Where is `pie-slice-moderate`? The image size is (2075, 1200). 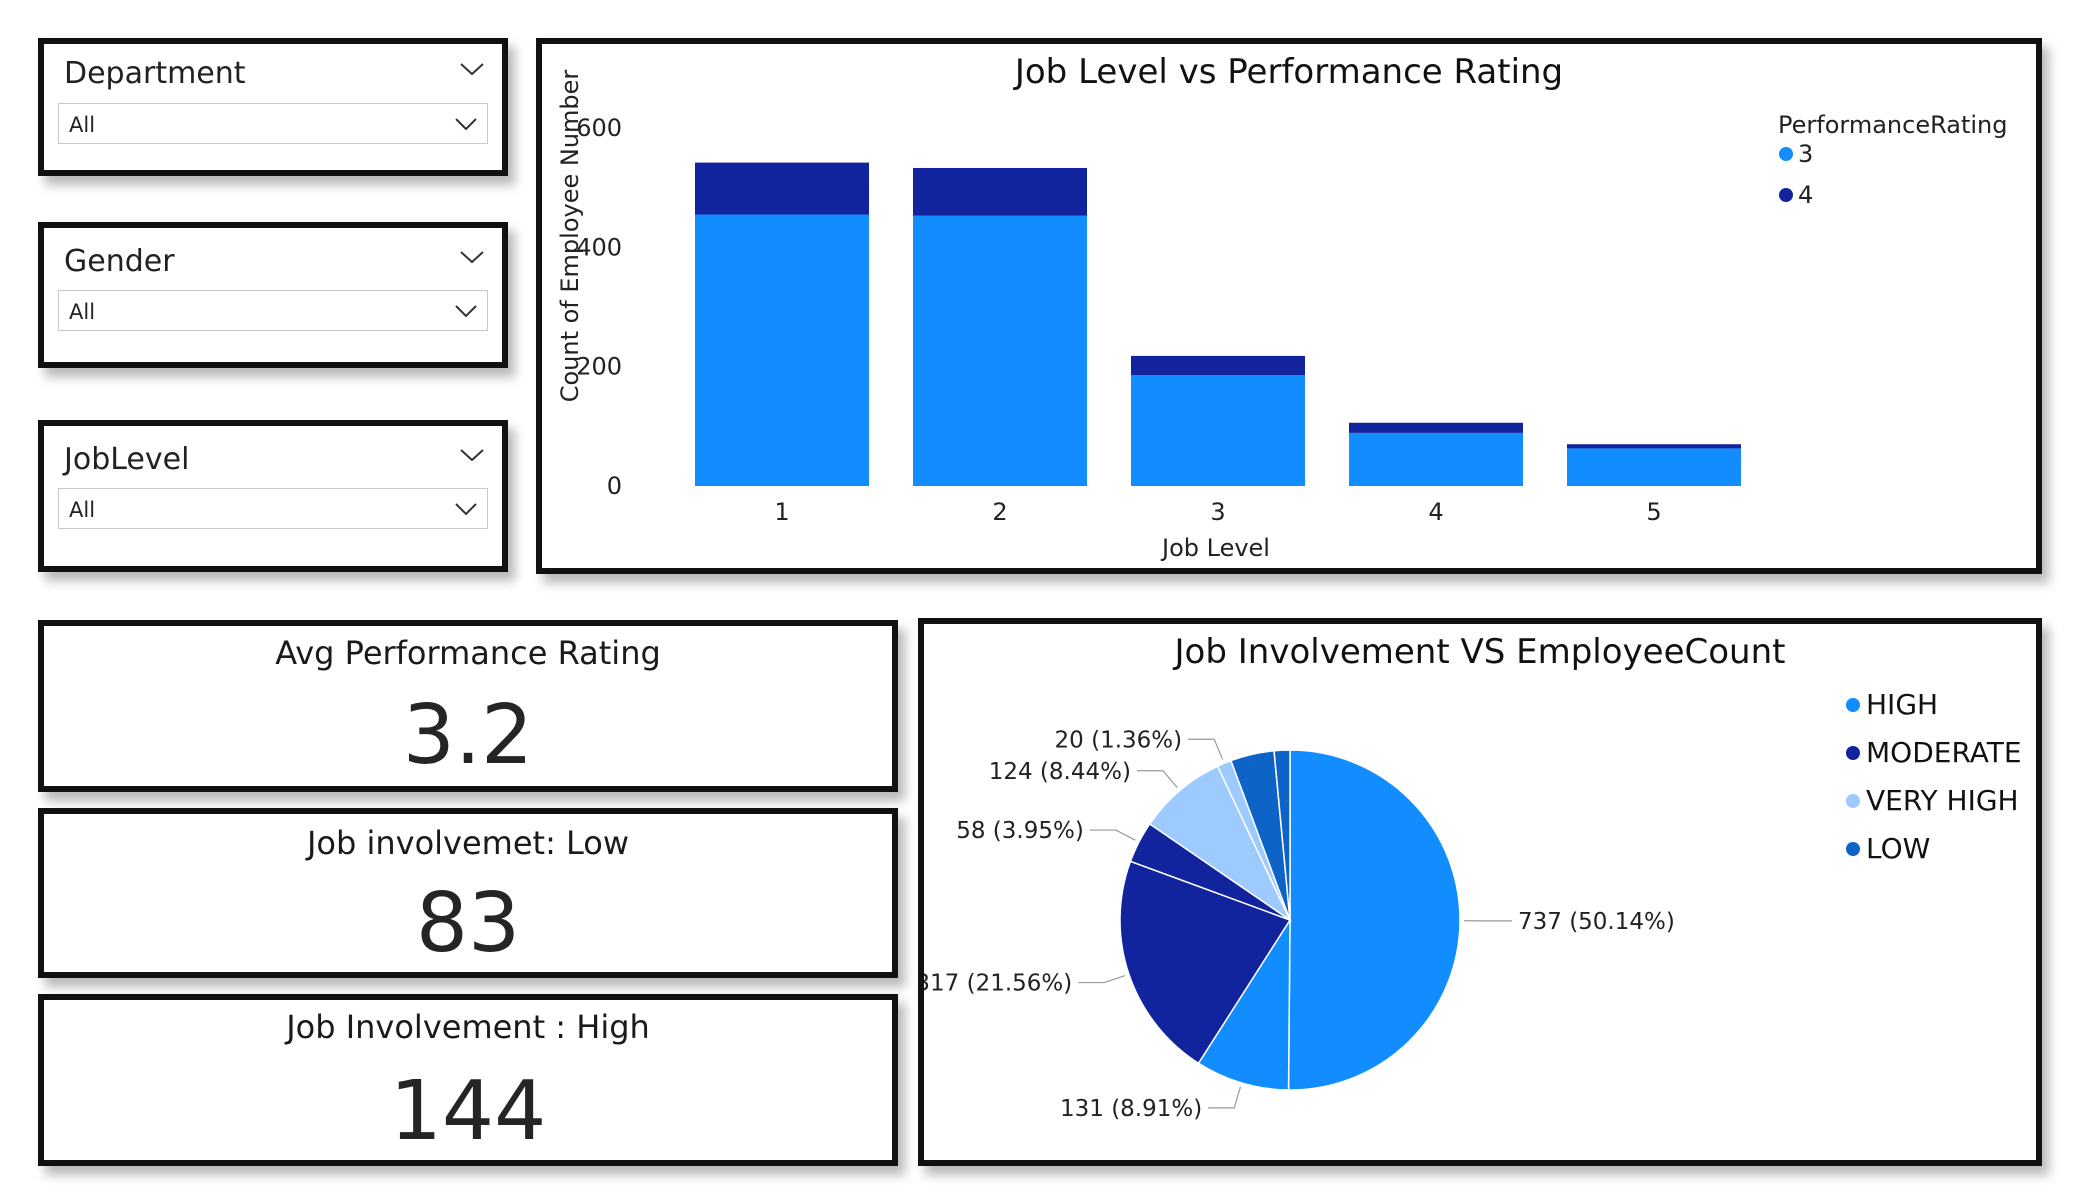 pie-slice-moderate is located at coordinates (1205, 962).